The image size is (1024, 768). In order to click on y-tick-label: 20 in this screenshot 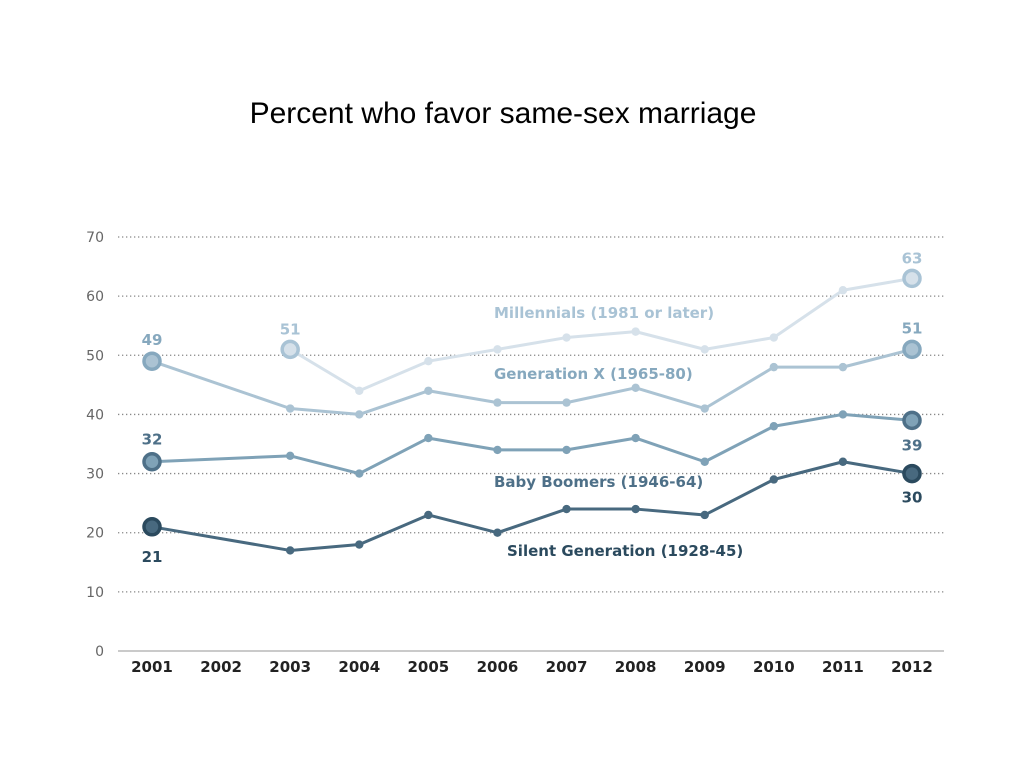, I will do `click(95, 534)`.